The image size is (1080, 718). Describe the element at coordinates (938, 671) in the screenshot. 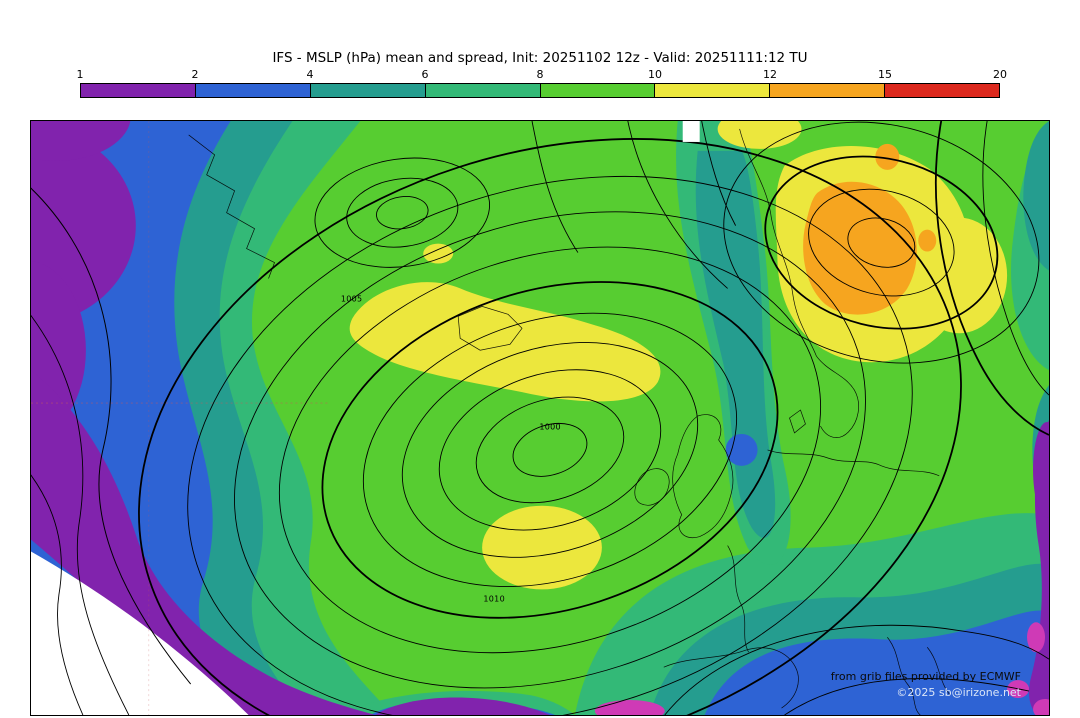

I see `coastline-adriatic` at that location.